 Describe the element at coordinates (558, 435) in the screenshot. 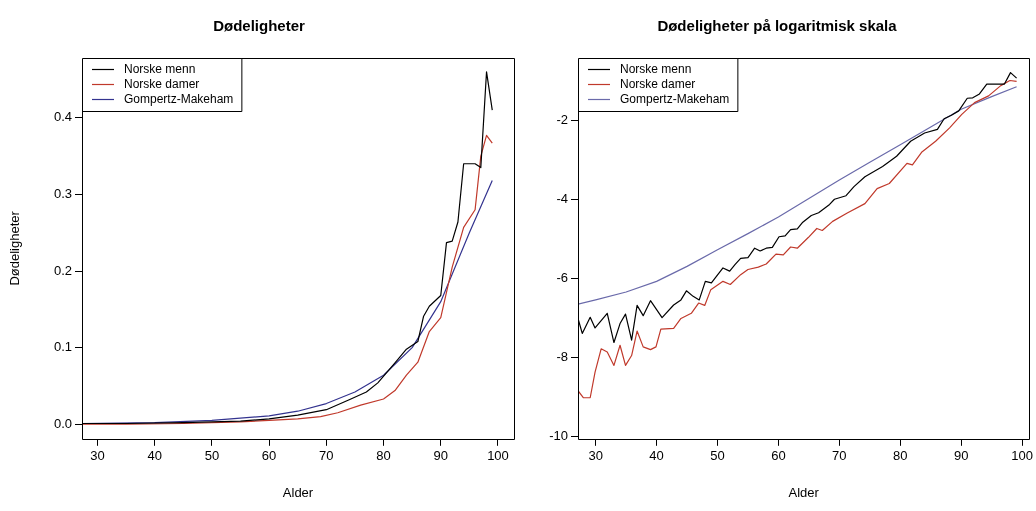

I see `y-tick-label: -10` at that location.